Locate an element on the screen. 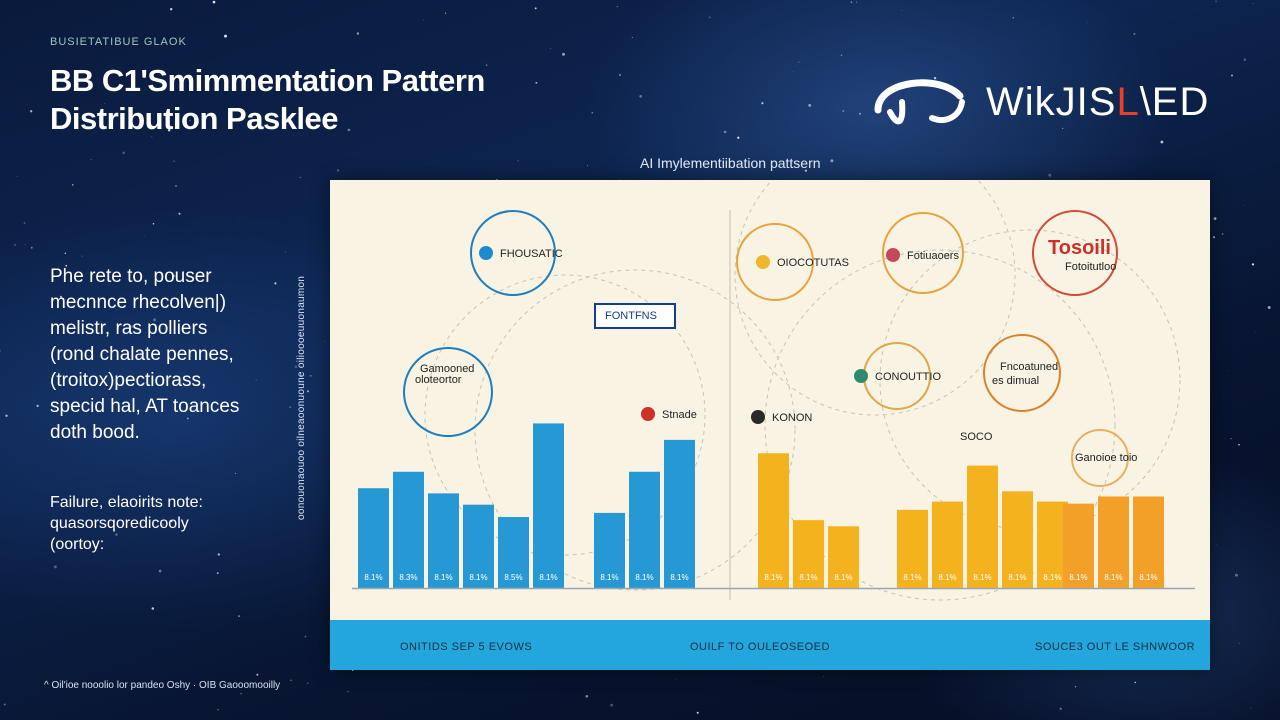 This screenshot has width=1280, height=720. sidebar-line: melistr, ras polliers is located at coordinates (129, 328).